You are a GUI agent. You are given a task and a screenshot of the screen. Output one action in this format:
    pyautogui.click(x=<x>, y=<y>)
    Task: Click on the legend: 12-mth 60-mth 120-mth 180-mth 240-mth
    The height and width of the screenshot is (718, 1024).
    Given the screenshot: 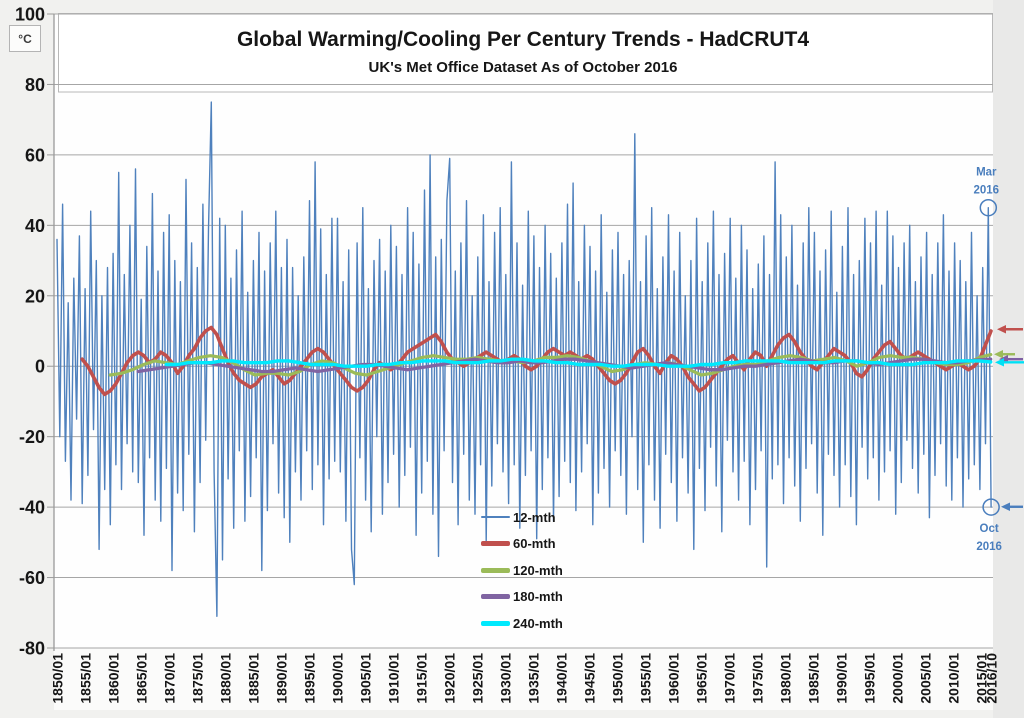 What is the action you would take?
    pyautogui.click(x=522, y=570)
    